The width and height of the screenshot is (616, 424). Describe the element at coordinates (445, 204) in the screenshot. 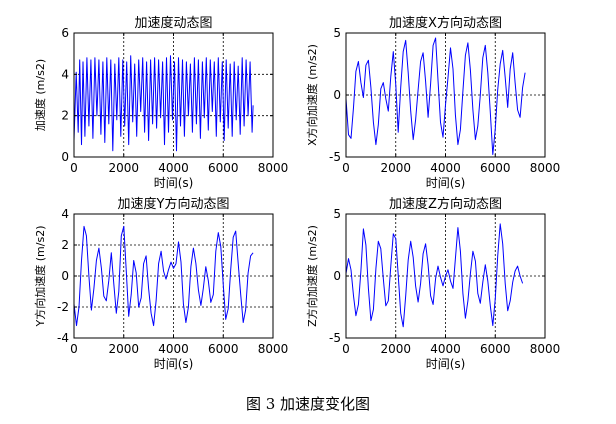

I see `chart-title: 加速度Z方向动态图` at that location.